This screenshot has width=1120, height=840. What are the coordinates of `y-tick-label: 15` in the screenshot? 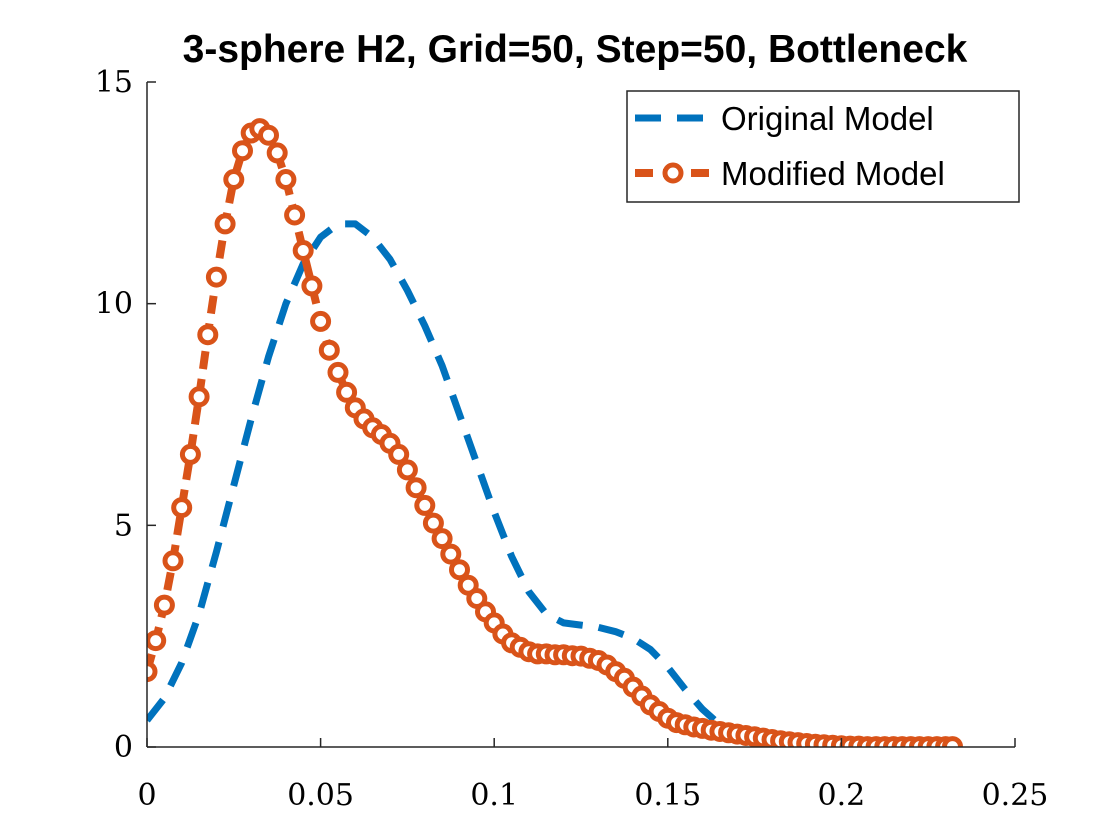 It's located at (114, 82).